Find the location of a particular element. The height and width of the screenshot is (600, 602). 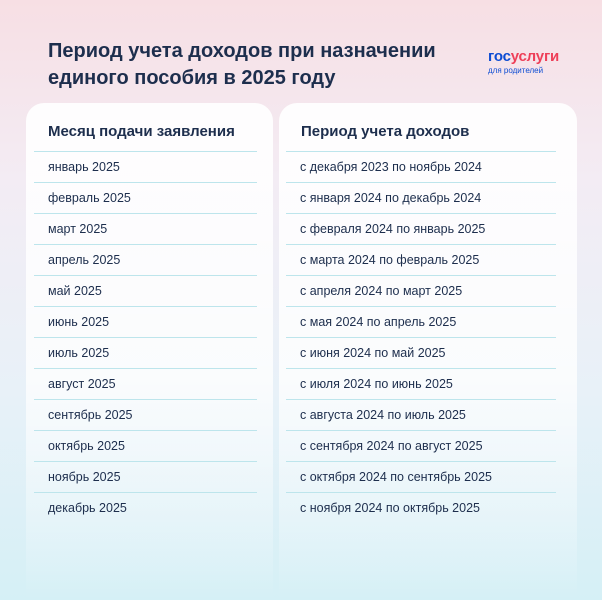

month-cell: июнь 2025 is located at coordinates (145, 321).